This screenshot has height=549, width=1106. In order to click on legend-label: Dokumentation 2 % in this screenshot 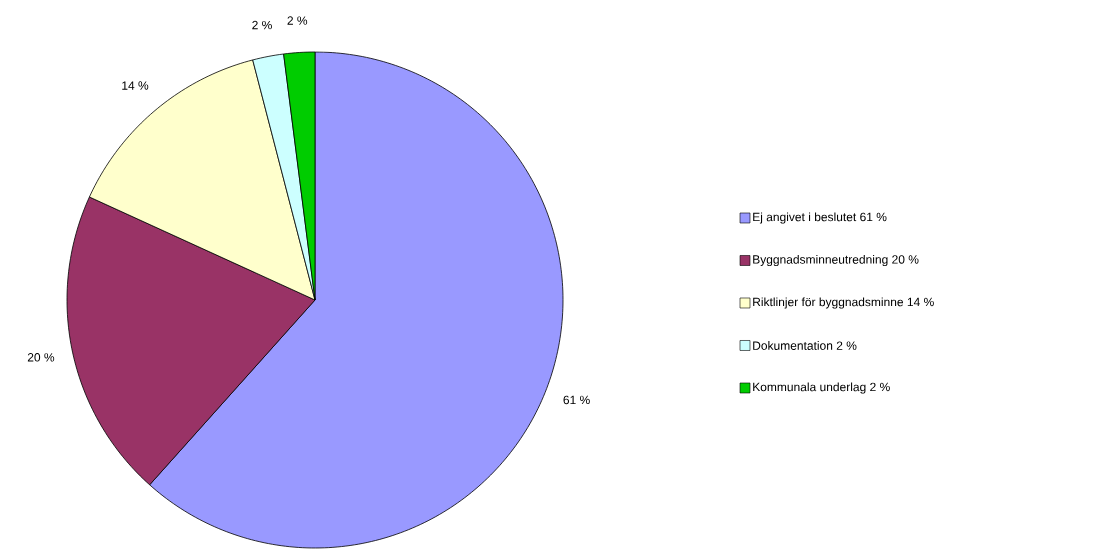, I will do `click(805, 345)`.